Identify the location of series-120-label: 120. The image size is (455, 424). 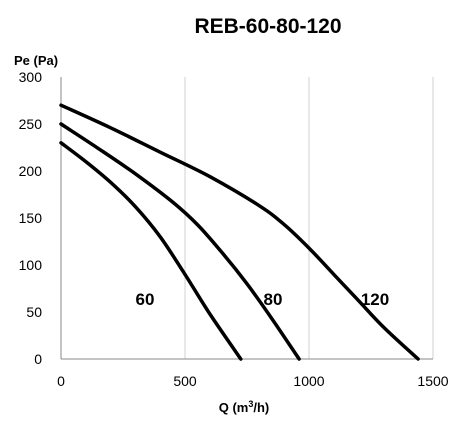
(375, 299).